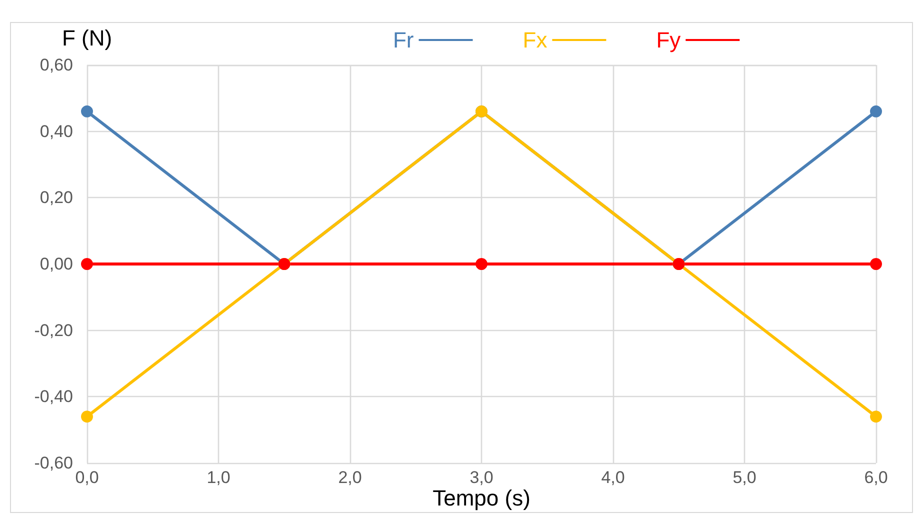 Image resolution: width=914 pixels, height=514 pixels. What do you see at coordinates (350, 477) in the screenshot?
I see `x-tick-label: 2,0` at bounding box center [350, 477].